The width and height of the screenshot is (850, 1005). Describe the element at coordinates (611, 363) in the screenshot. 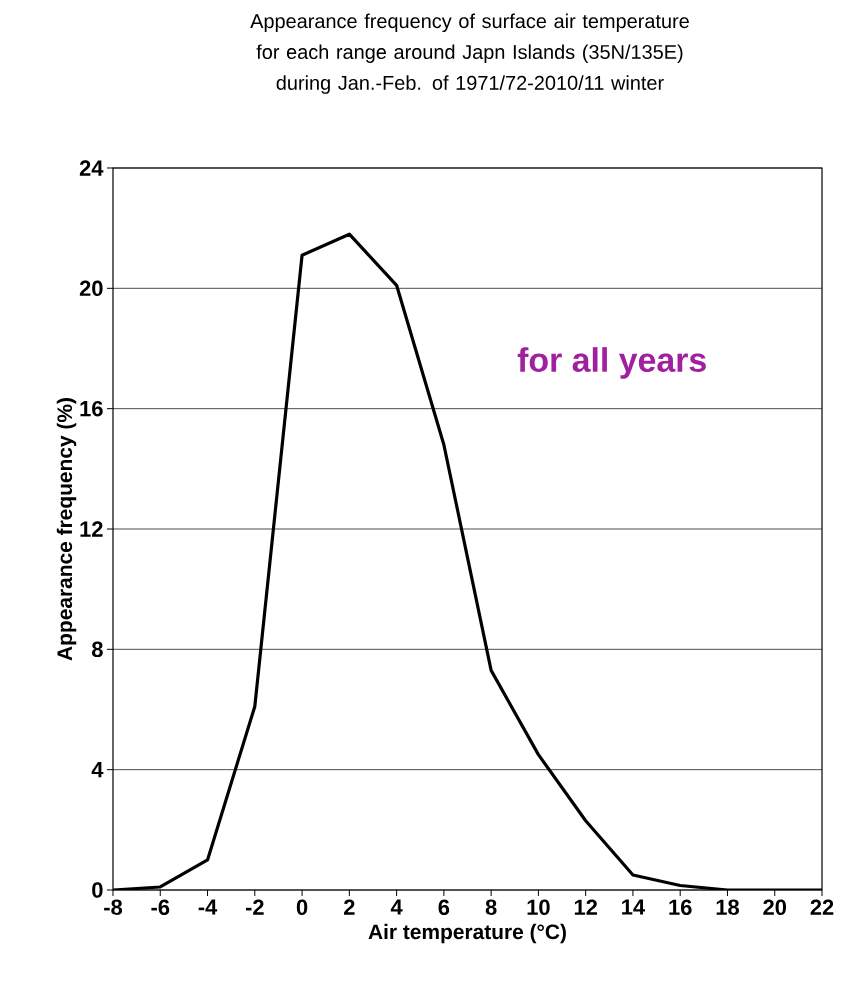

I see `annotation: for all years` at that location.